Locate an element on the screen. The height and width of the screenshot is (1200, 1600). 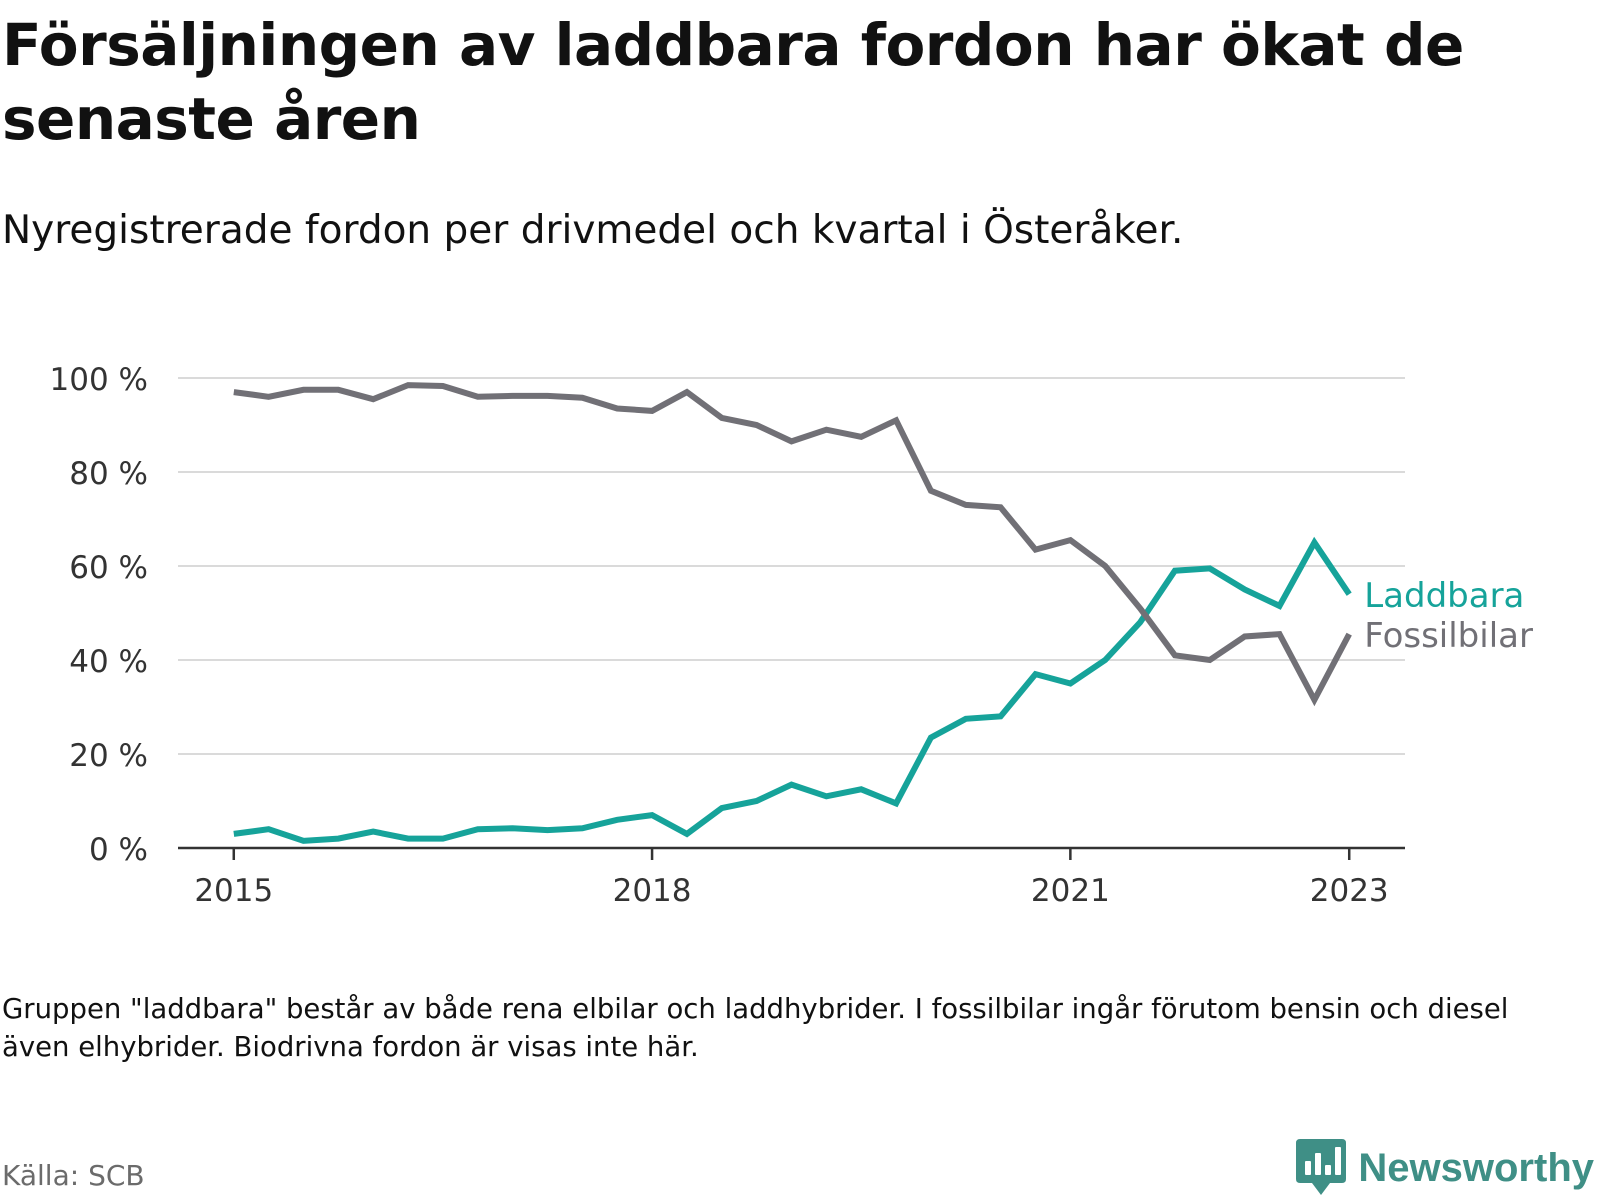
x-tick-label: 2018 is located at coordinates (652, 891).